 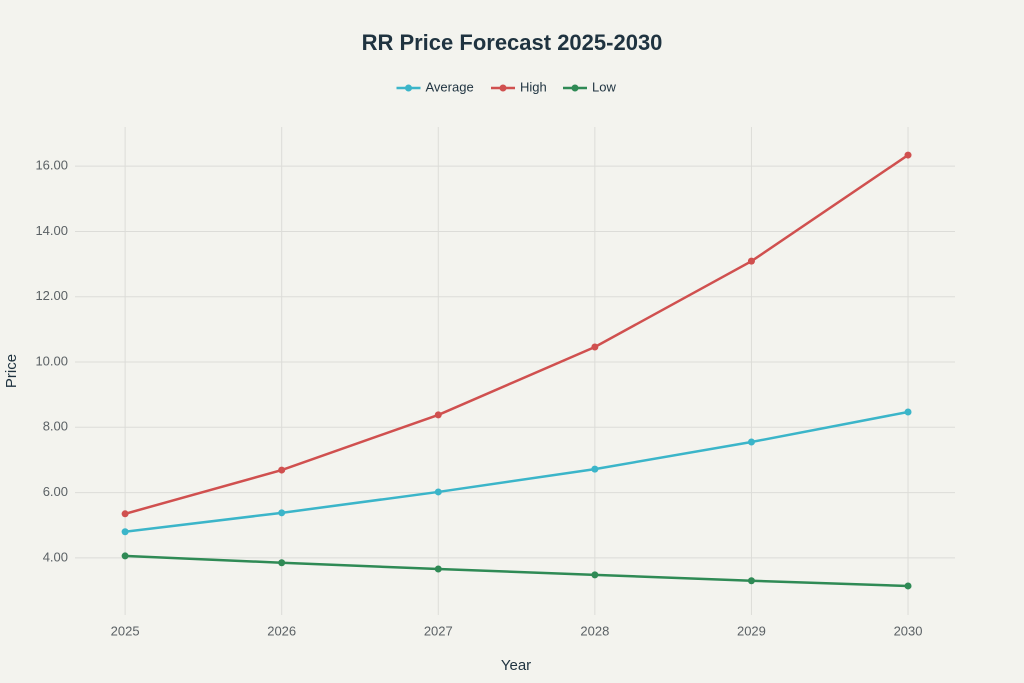 I want to click on x-axis-label: Year, so click(x=516, y=665).